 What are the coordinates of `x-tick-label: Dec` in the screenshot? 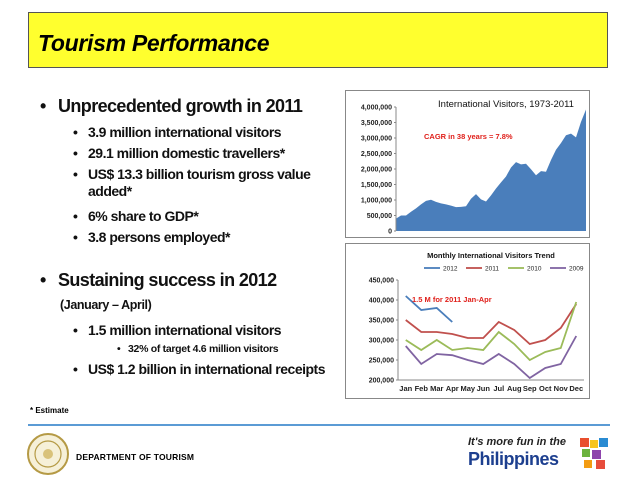 It's located at (576, 388).